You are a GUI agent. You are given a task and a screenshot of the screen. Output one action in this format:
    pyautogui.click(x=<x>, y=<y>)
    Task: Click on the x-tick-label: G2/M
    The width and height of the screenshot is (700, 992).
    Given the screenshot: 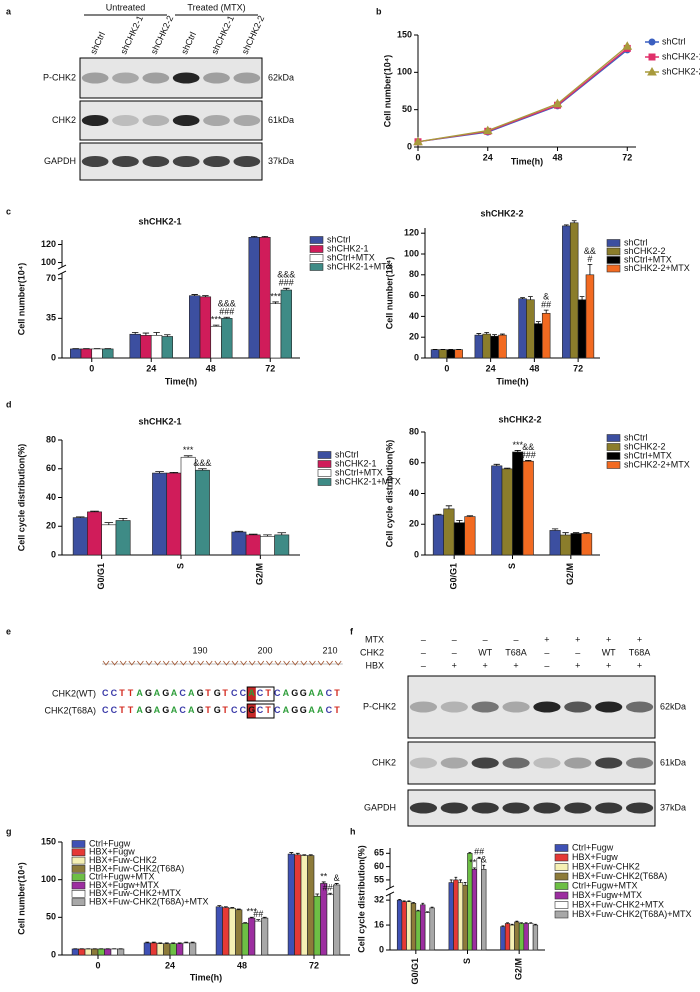 What is the action you would take?
    pyautogui.click(x=570, y=574)
    